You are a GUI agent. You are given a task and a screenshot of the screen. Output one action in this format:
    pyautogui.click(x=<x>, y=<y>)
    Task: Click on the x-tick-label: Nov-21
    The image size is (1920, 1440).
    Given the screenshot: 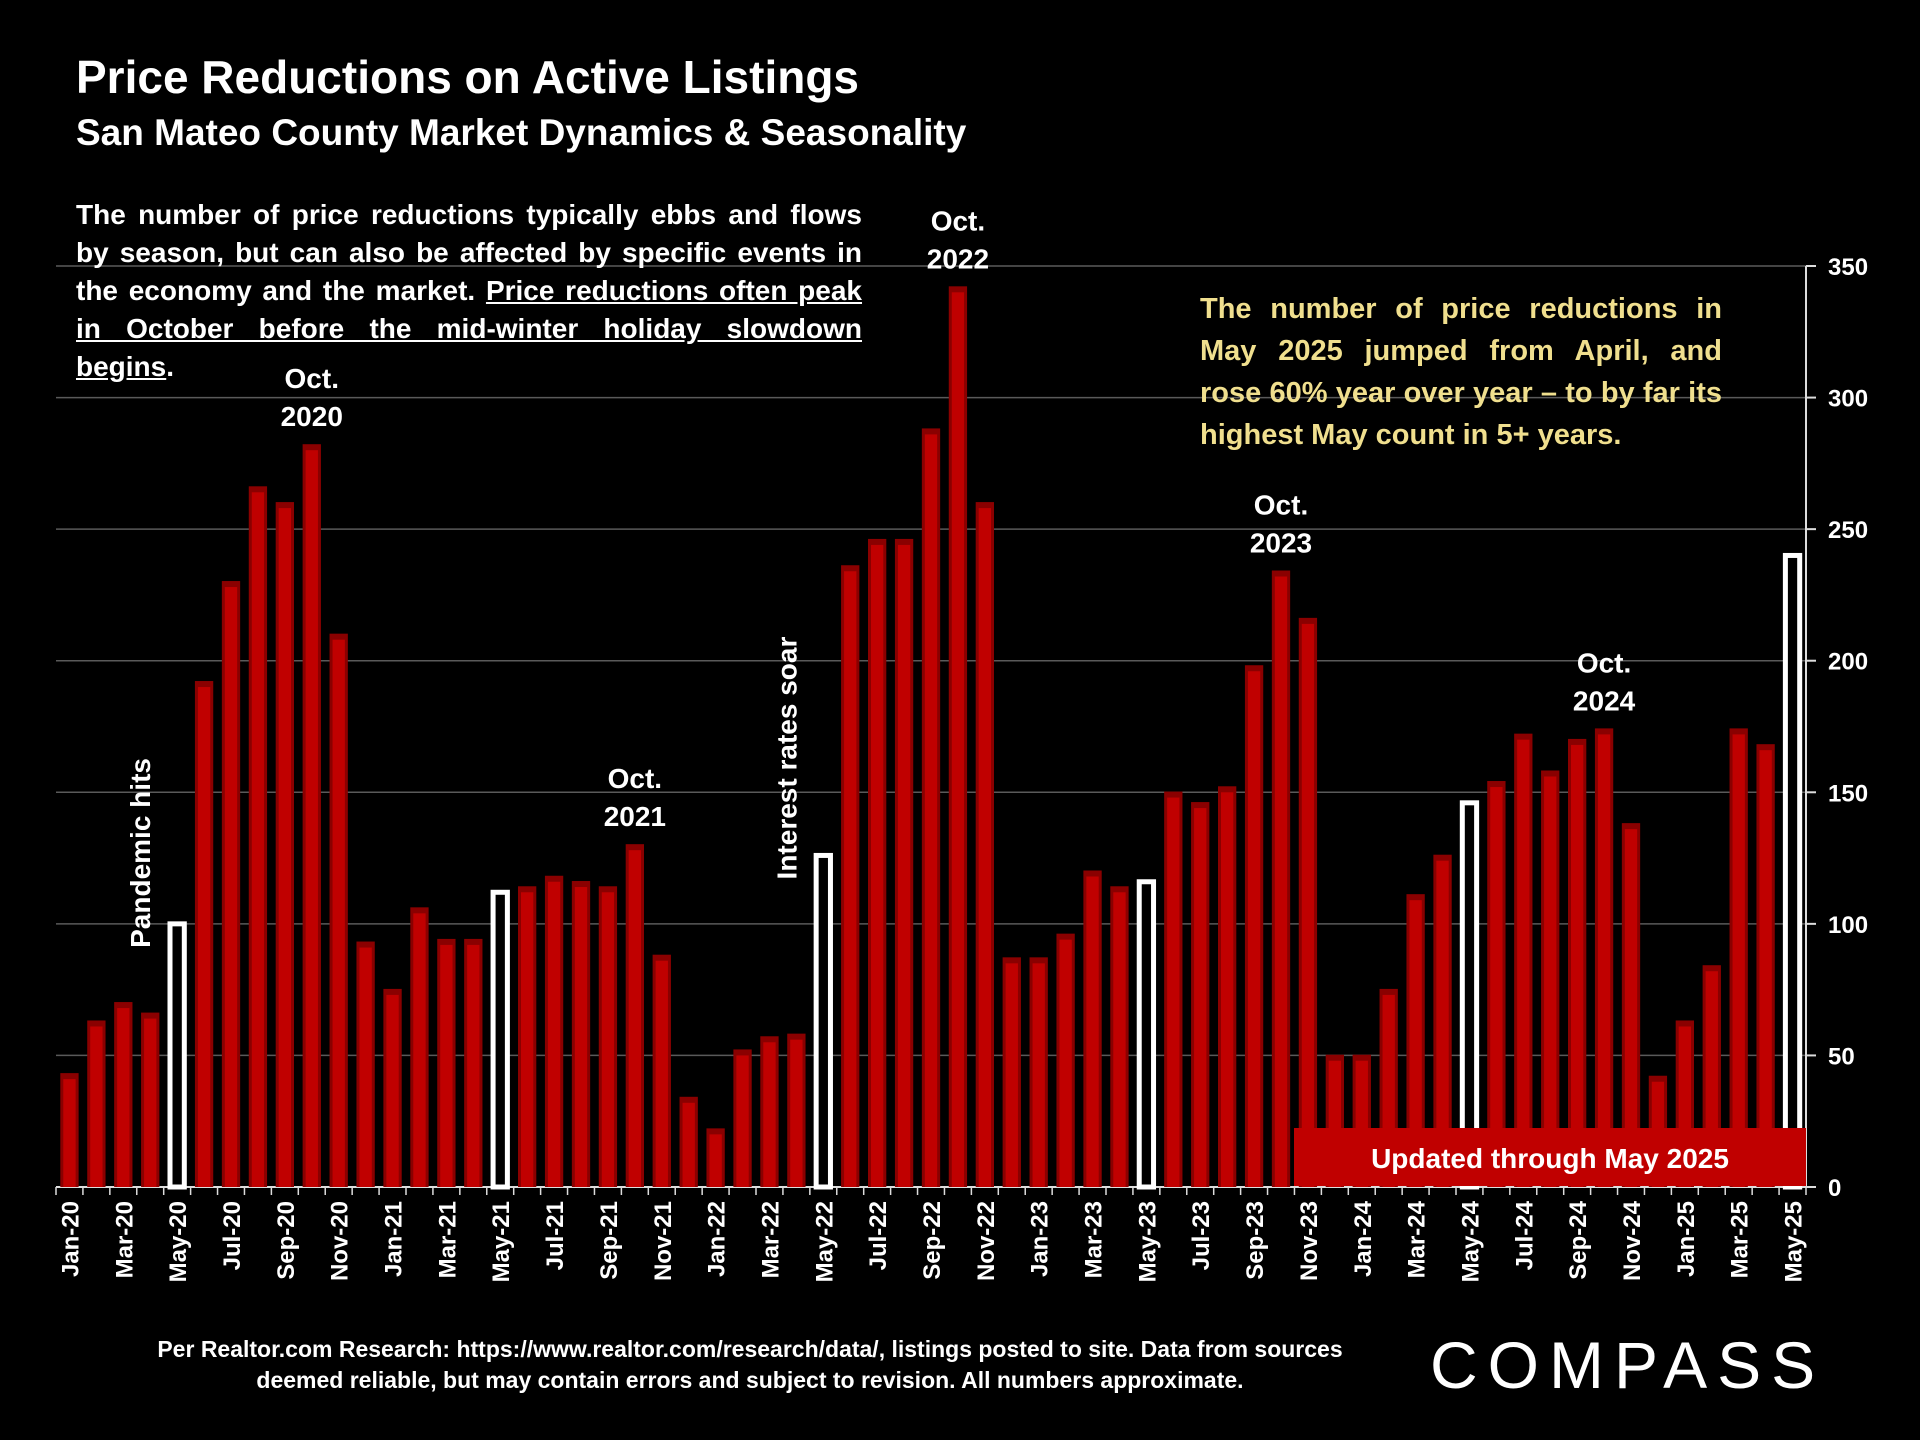 What is the action you would take?
    pyautogui.click(x=663, y=1241)
    